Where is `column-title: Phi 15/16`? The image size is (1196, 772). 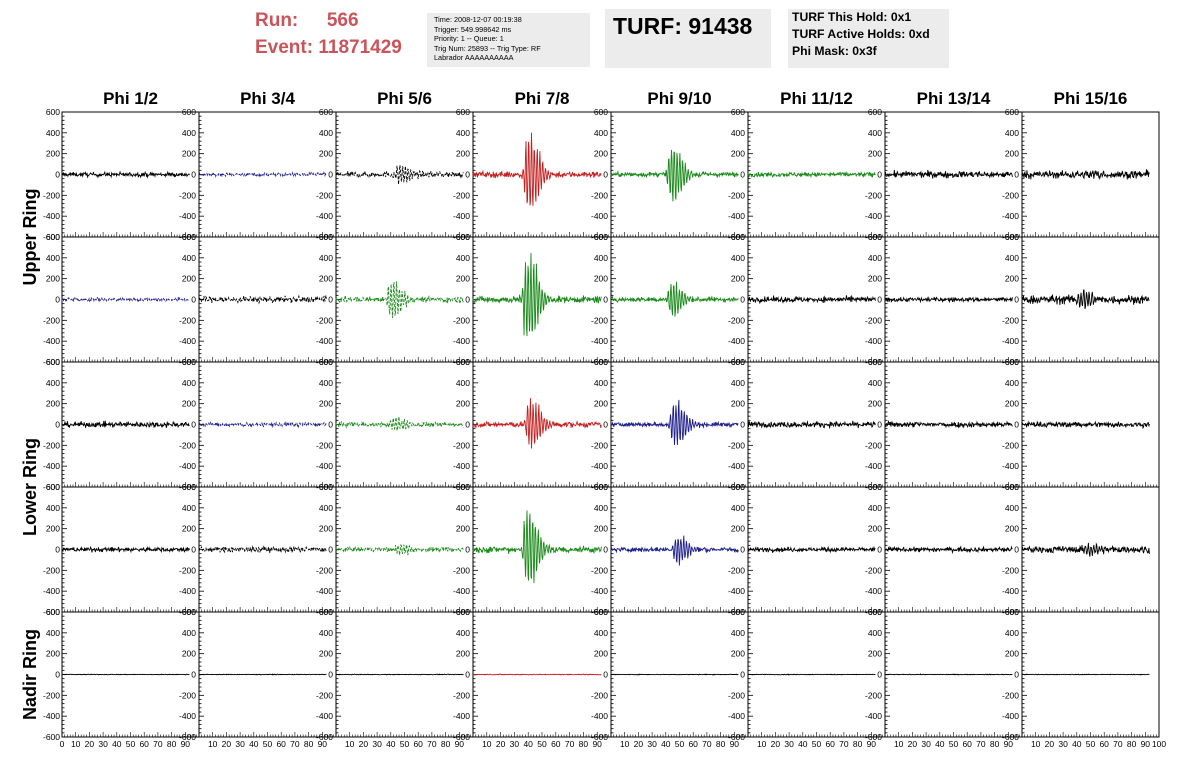 column-title: Phi 15/16 is located at coordinates (1091, 98).